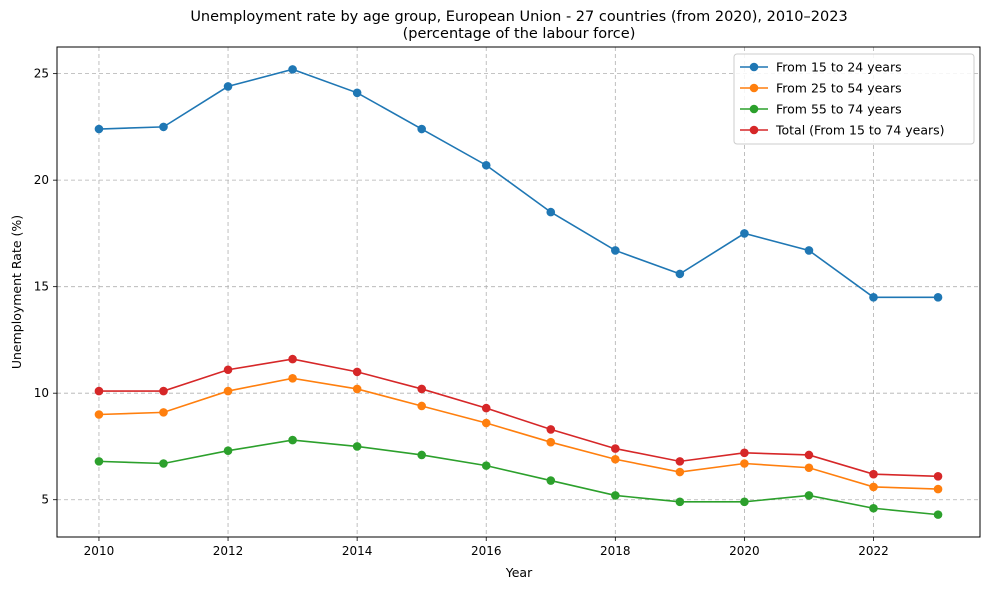  I want to click on y-axis-ticks: 5 10 15 20 25, so click(45, 287).